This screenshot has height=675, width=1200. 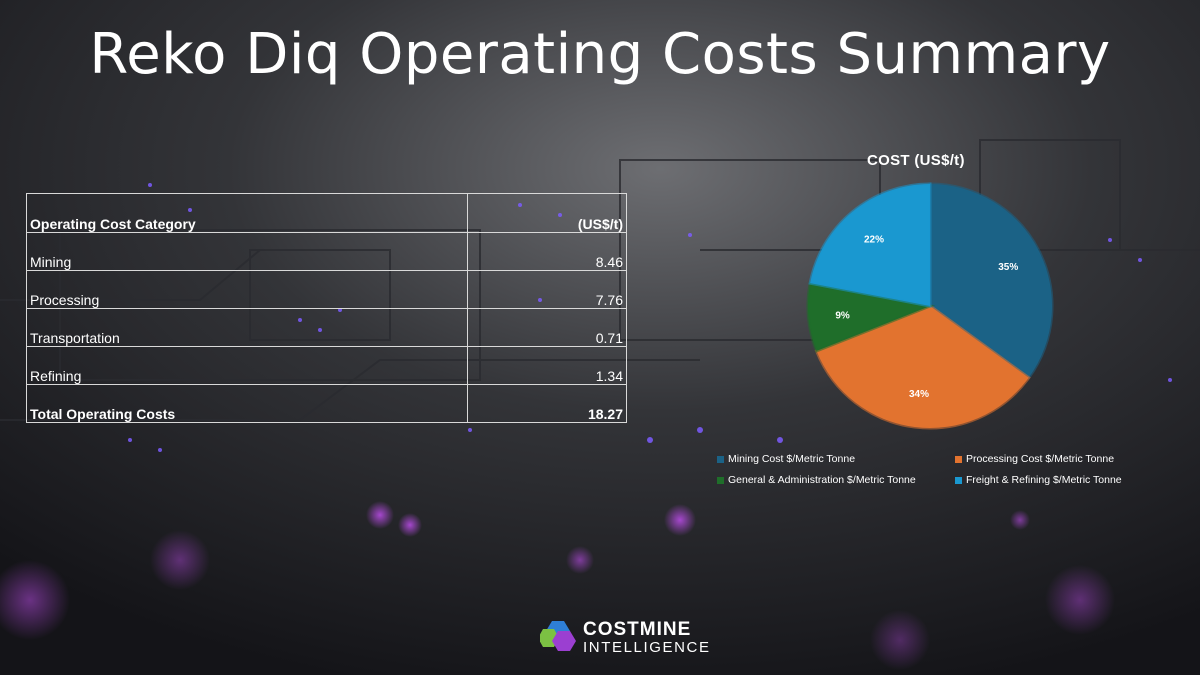 I want to click on row-category: Refining, so click(x=247, y=365).